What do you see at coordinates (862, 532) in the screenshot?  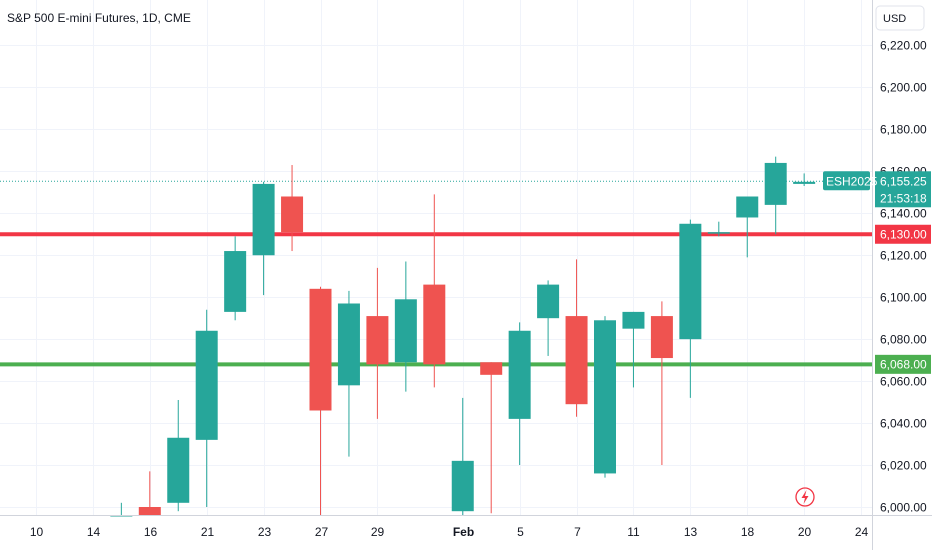 I see `x-tick-label: 24` at bounding box center [862, 532].